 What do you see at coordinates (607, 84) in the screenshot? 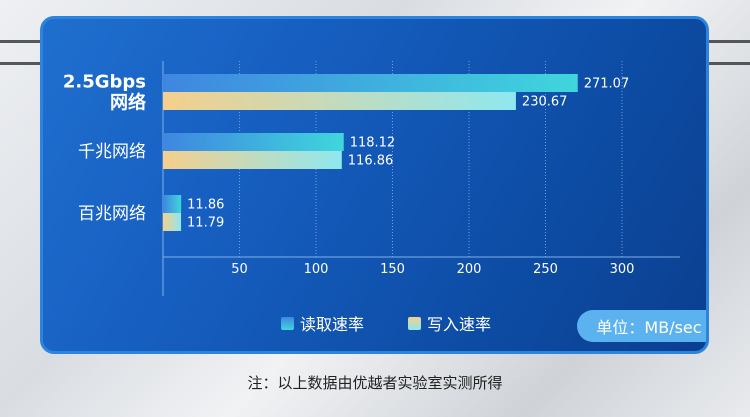
I see `data-label: 271.07` at bounding box center [607, 84].